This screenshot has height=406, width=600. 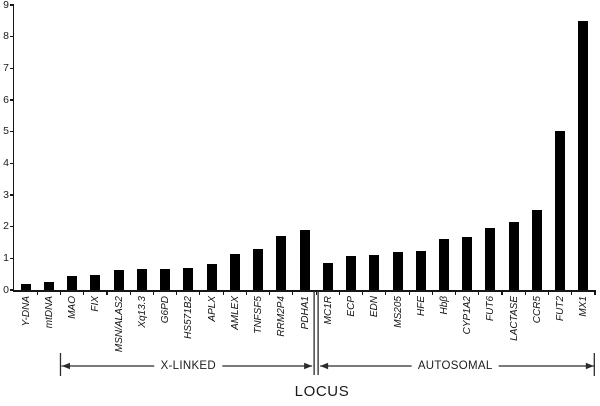 I want to click on x-axis-title: LOCUS, so click(x=322, y=391).